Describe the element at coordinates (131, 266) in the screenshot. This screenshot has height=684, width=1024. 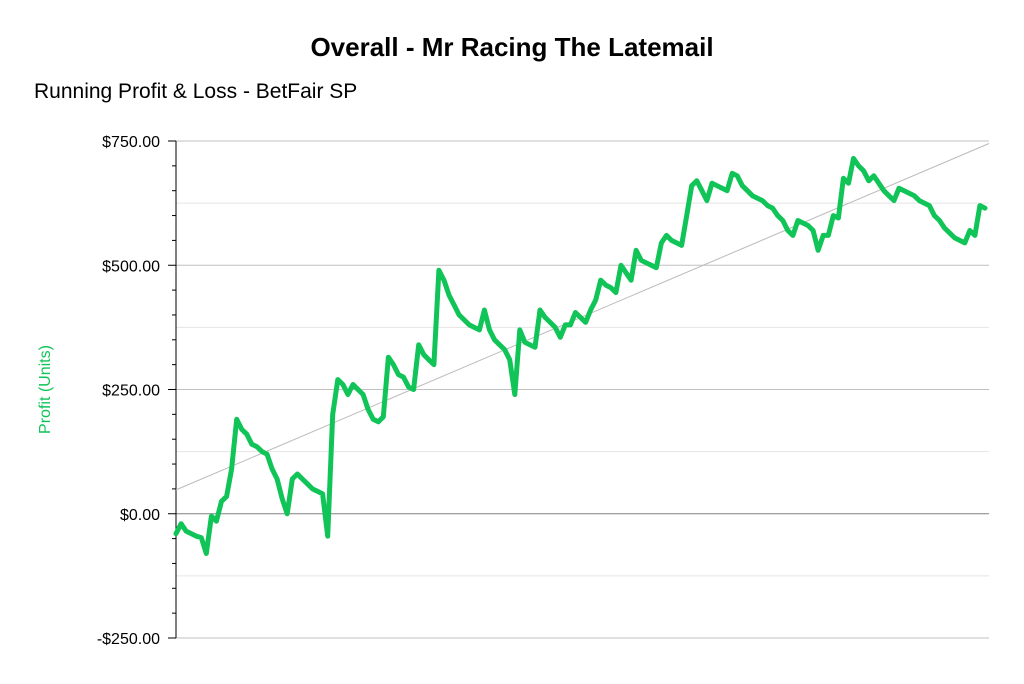
I see `y-tick-label: $500.00` at that location.